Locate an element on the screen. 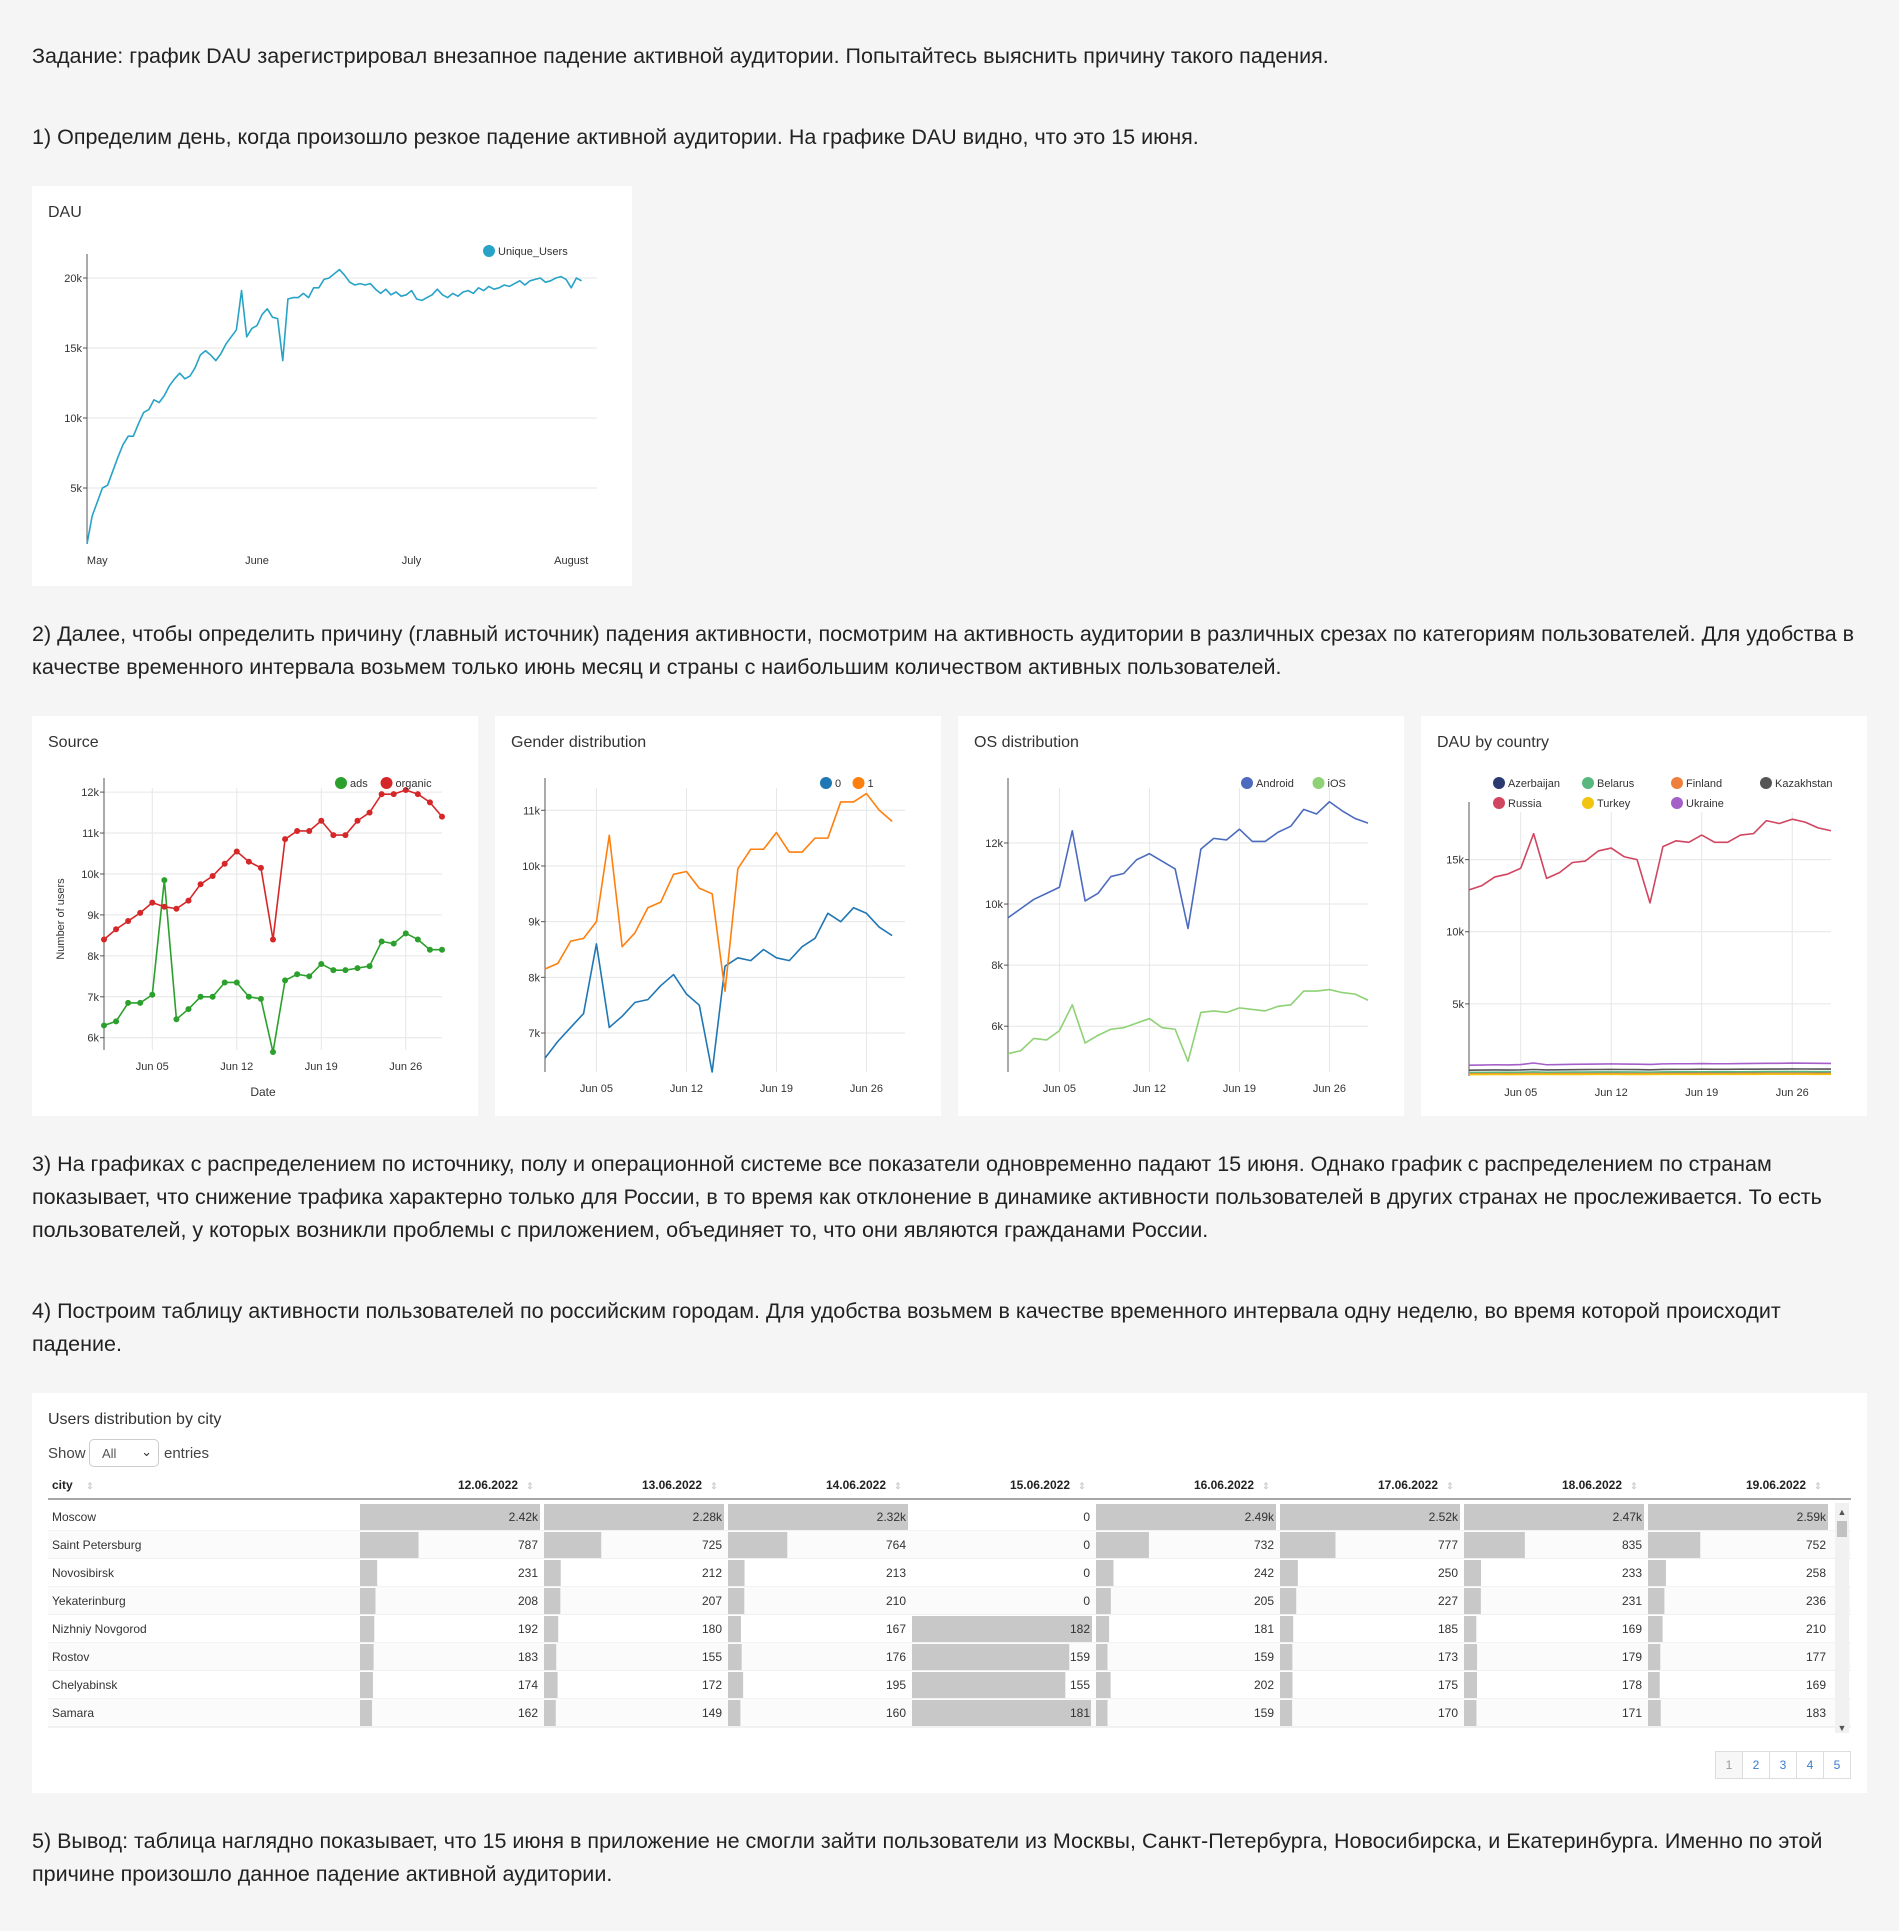 The width and height of the screenshot is (1899, 1931). legend-item: 1 is located at coordinates (863, 783).